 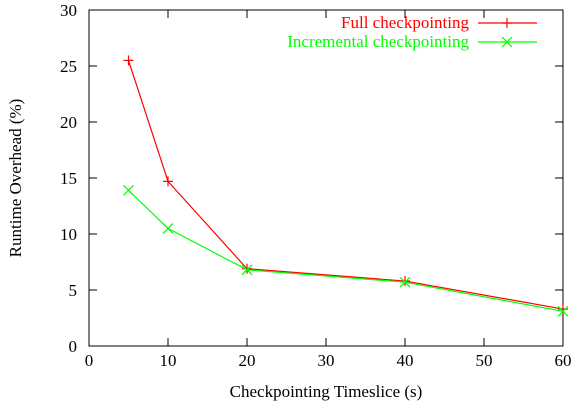 I want to click on x-tick-label: 60, so click(x=563, y=360).